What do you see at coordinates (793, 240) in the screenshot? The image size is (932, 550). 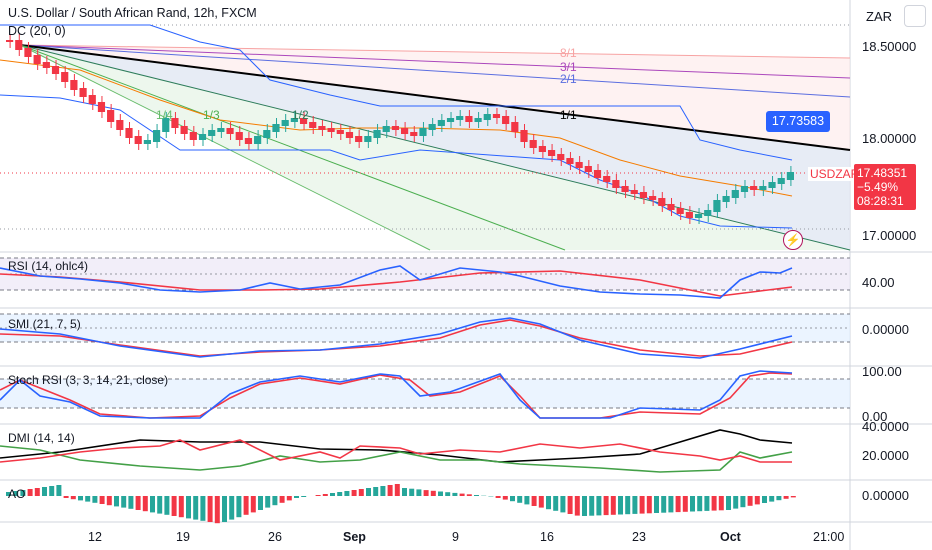 I see `lightning-alert-icon: ⚡` at bounding box center [793, 240].